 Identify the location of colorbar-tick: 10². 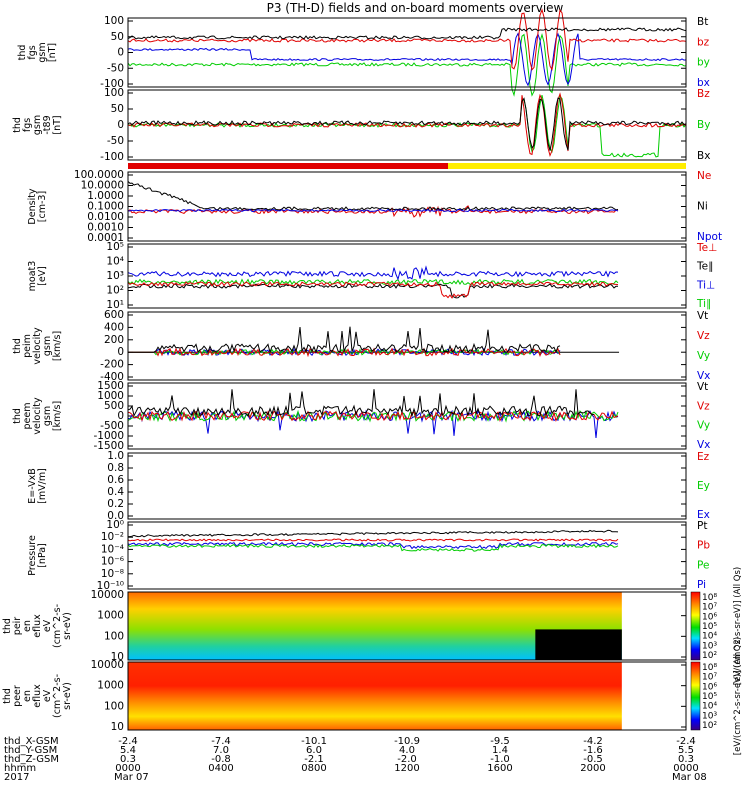
(709, 726).